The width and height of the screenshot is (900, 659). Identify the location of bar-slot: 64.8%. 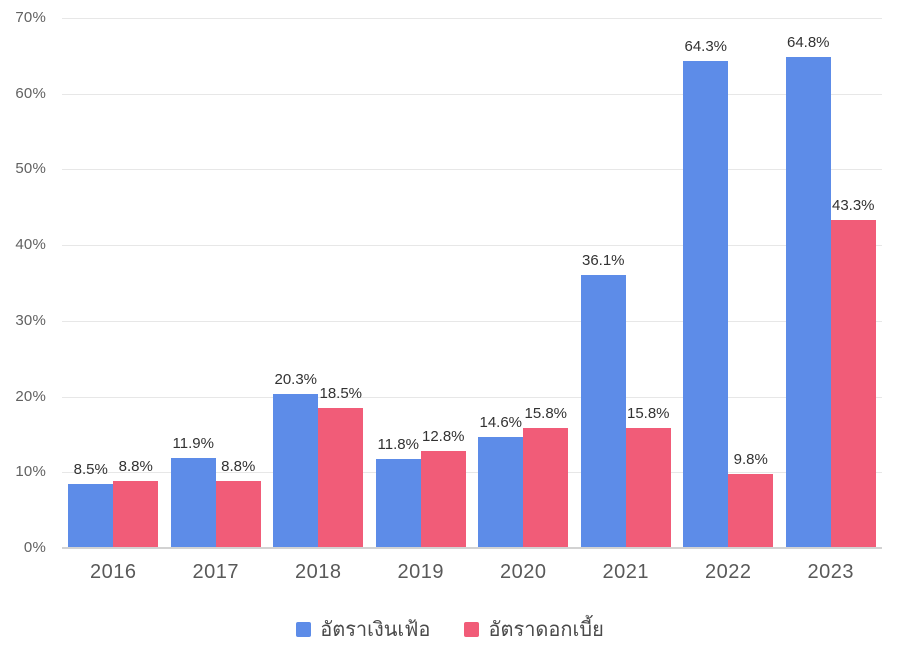
(808, 283).